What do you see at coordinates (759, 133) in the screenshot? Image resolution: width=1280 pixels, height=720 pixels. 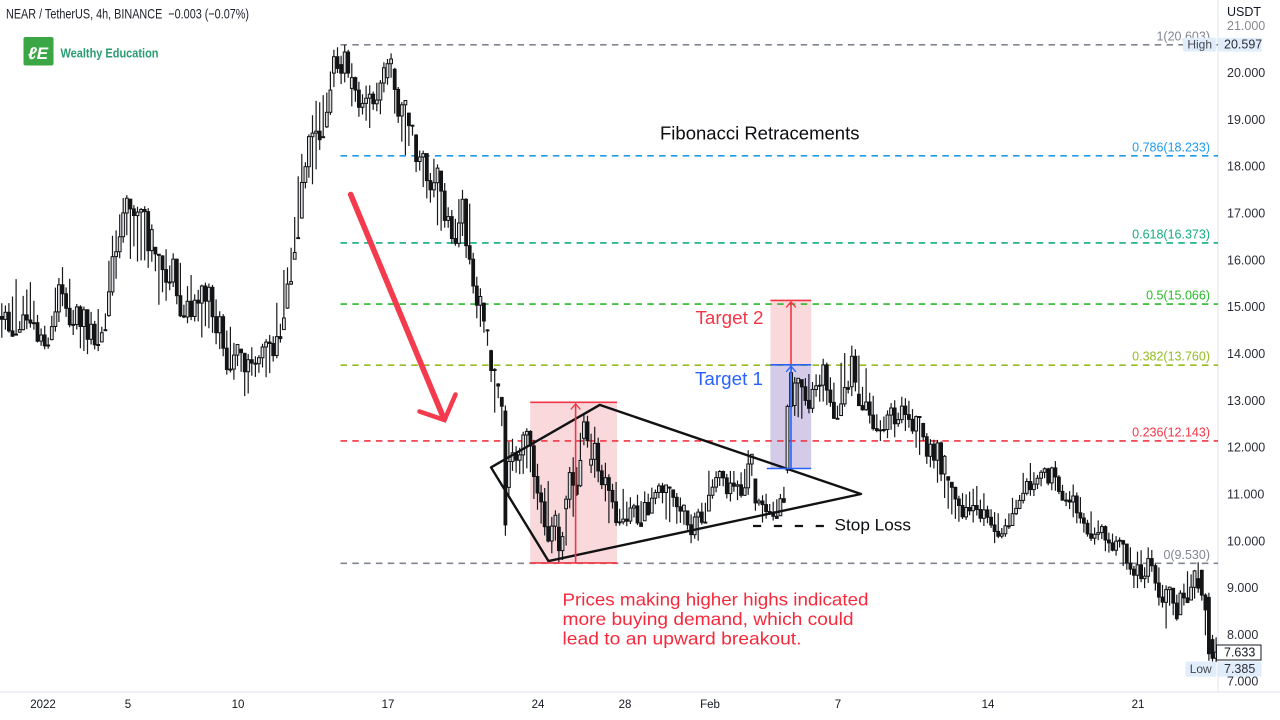 I see `svg-text: Fibonacci Retracements` at bounding box center [759, 133].